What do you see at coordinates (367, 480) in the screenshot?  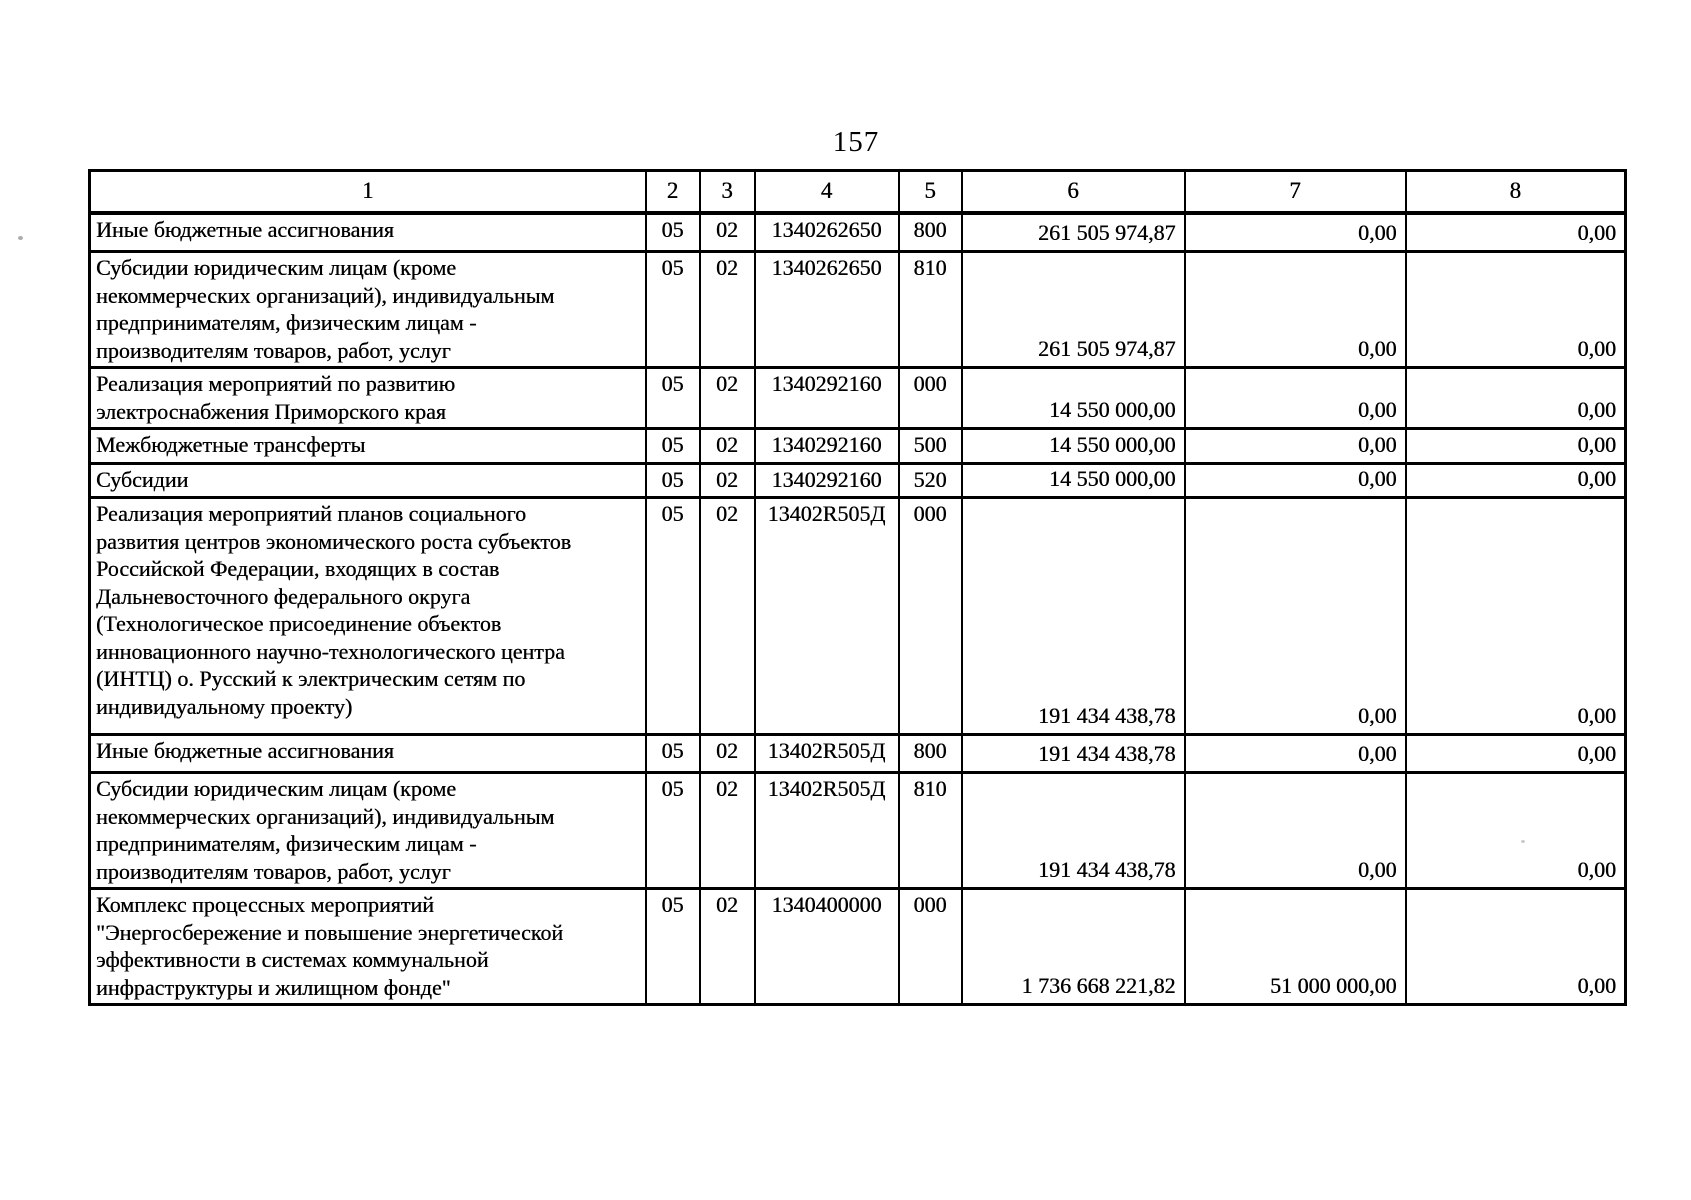 I see `item-name-cell: Субсидии` at bounding box center [367, 480].